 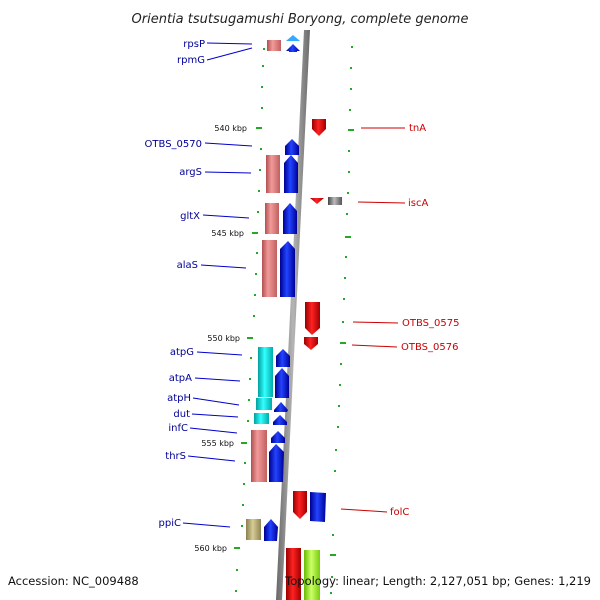 I want to click on accession-text: Accession: NC_009488, so click(x=73, y=581).